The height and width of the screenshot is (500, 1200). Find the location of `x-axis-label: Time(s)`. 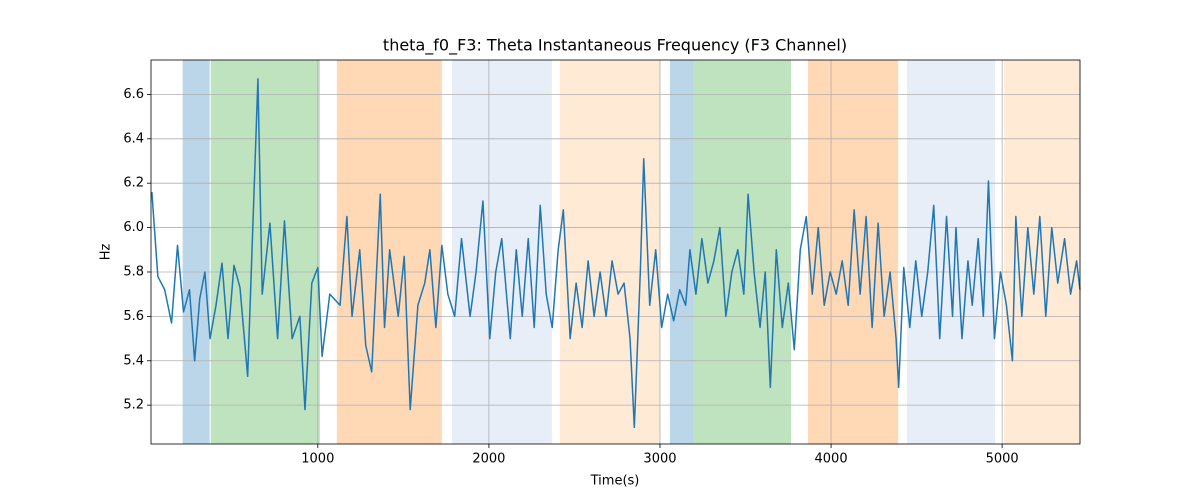

x-axis-label: Time(s) is located at coordinates (615, 481).